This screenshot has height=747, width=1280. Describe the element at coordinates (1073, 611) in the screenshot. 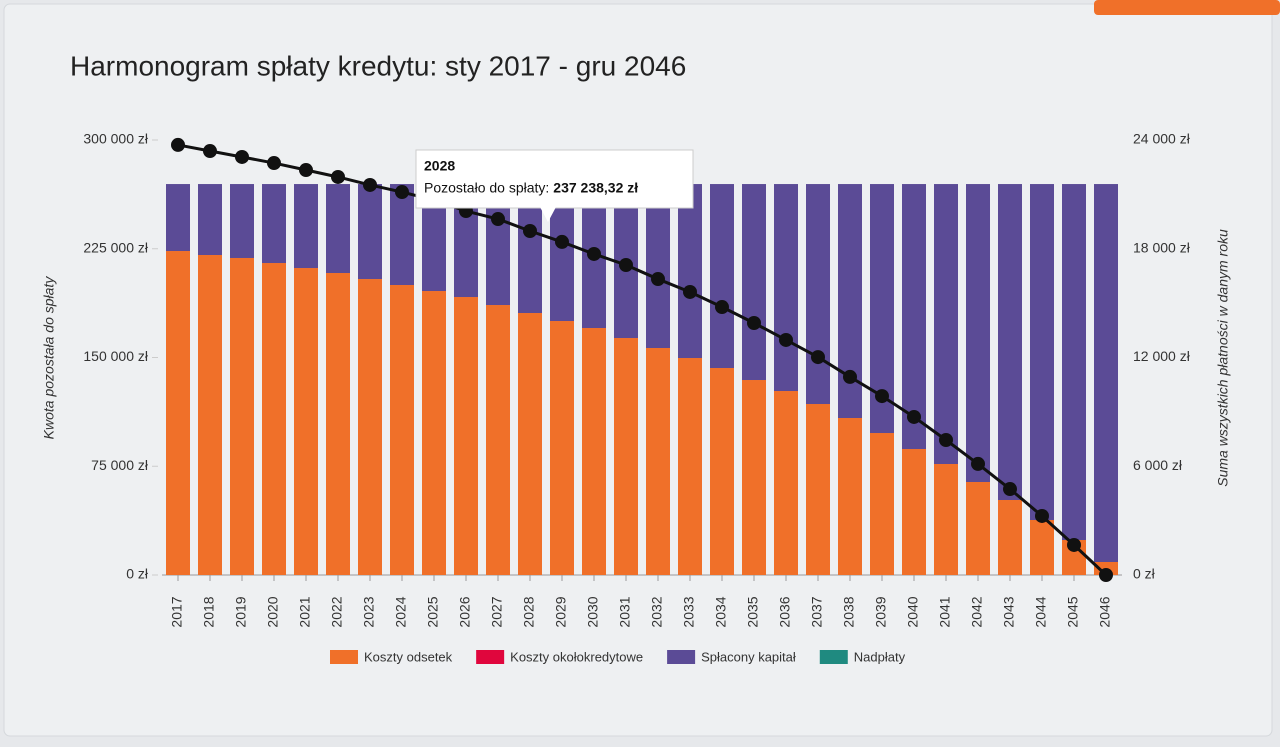

I see `x-tick-label: 2045` at that location.